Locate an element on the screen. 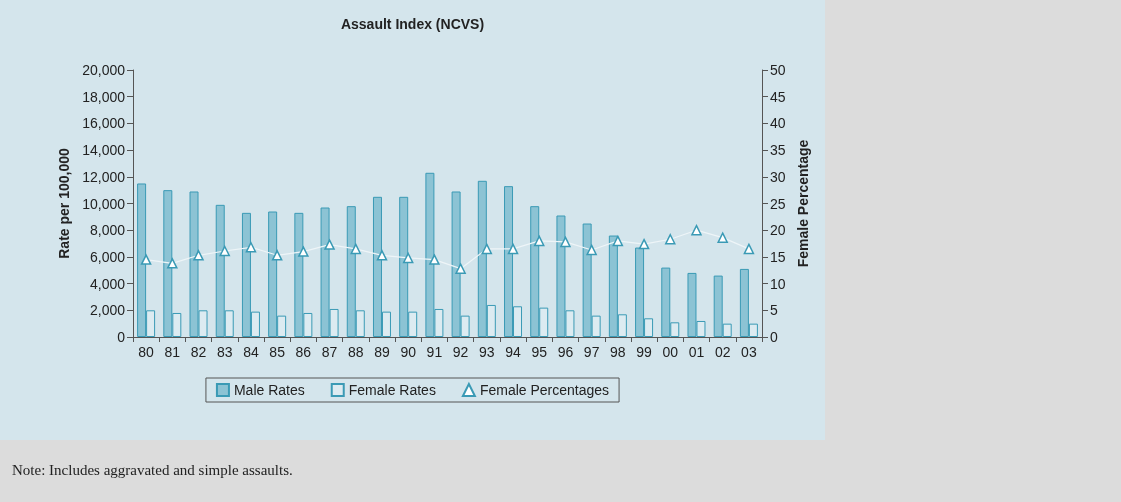 The image size is (1121, 502). x-tick-label: 98 is located at coordinates (618, 352).